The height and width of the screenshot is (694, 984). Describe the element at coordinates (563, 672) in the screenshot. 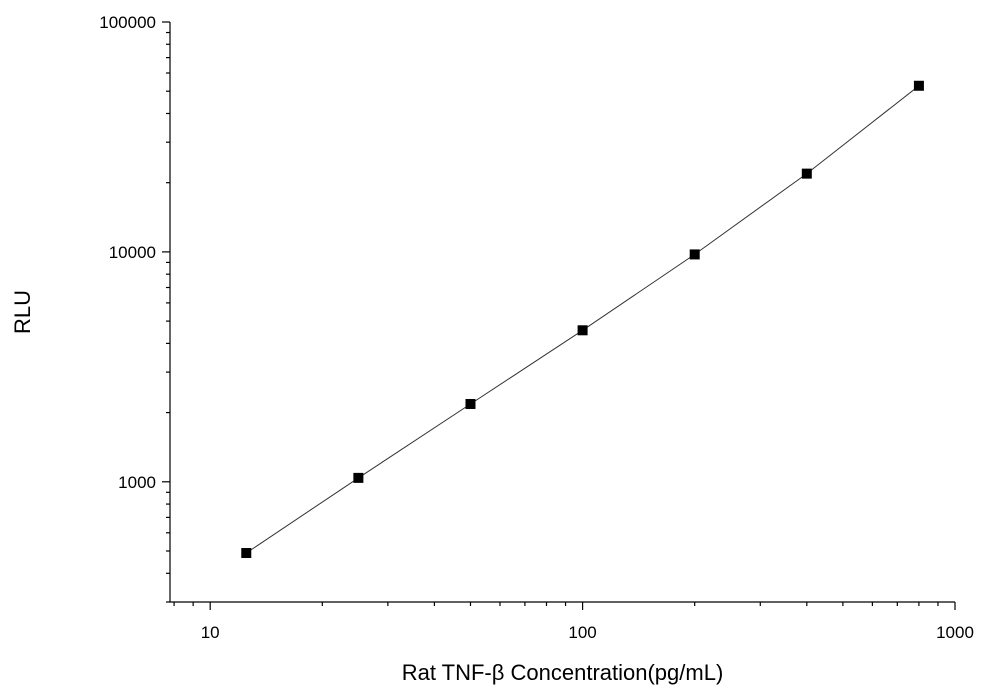

I see `x-axis-title: Rat TNF-β Concentration(pg/mL)` at that location.